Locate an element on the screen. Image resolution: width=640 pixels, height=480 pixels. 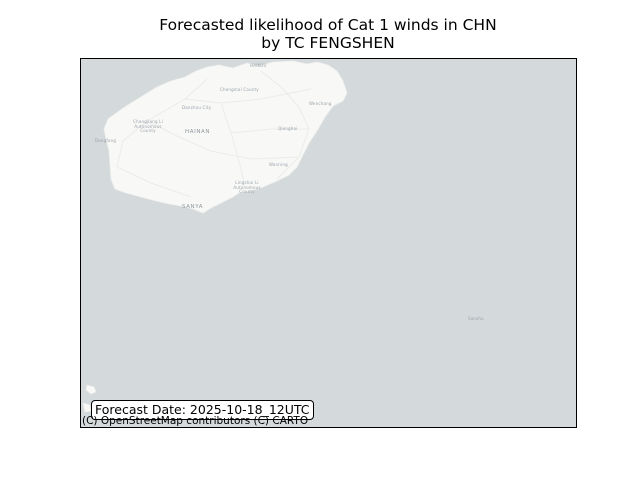
hainan-island is located at coordinates (225, 137).